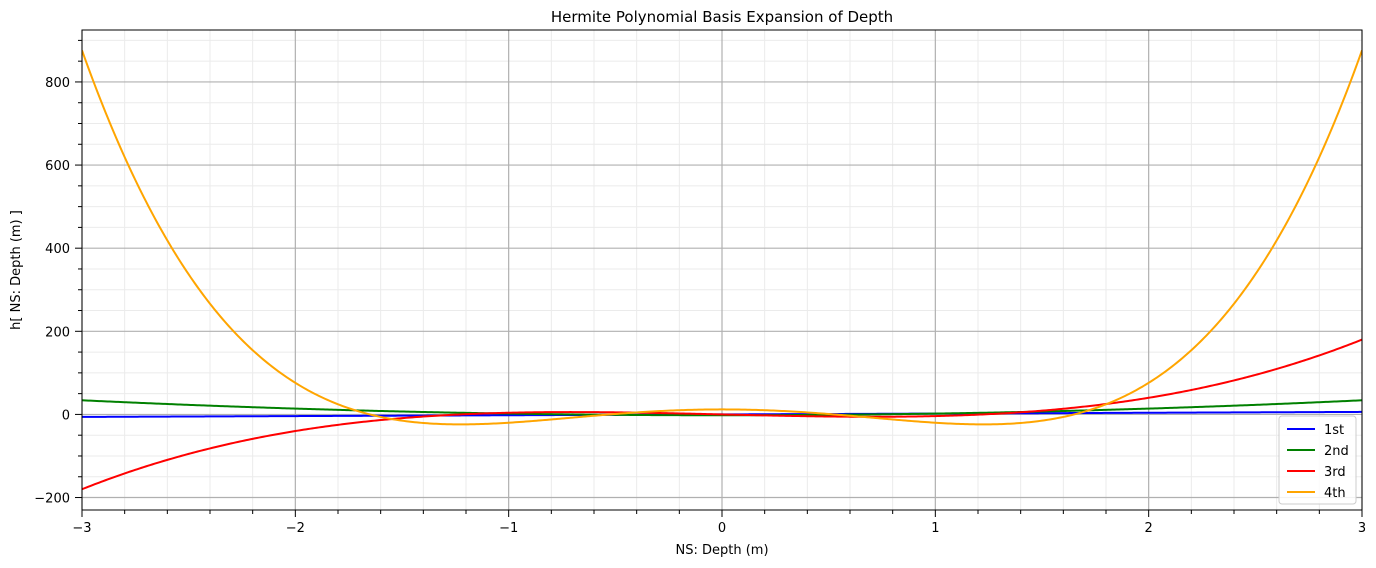 This screenshot has width=1376, height=568. What do you see at coordinates (57, 249) in the screenshot?
I see `y-tick-label: 400` at bounding box center [57, 249].